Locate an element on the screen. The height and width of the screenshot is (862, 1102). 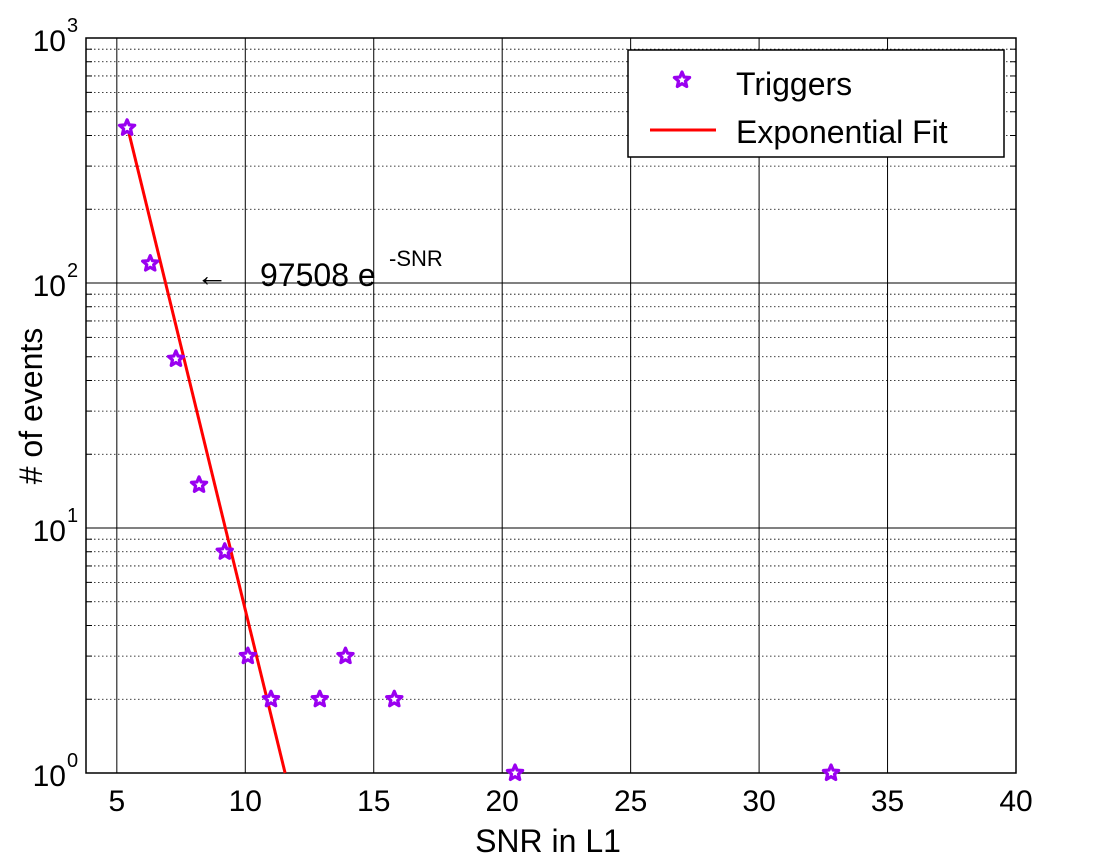
y-tick-label-exponent: 2 is located at coordinates (72, 271).